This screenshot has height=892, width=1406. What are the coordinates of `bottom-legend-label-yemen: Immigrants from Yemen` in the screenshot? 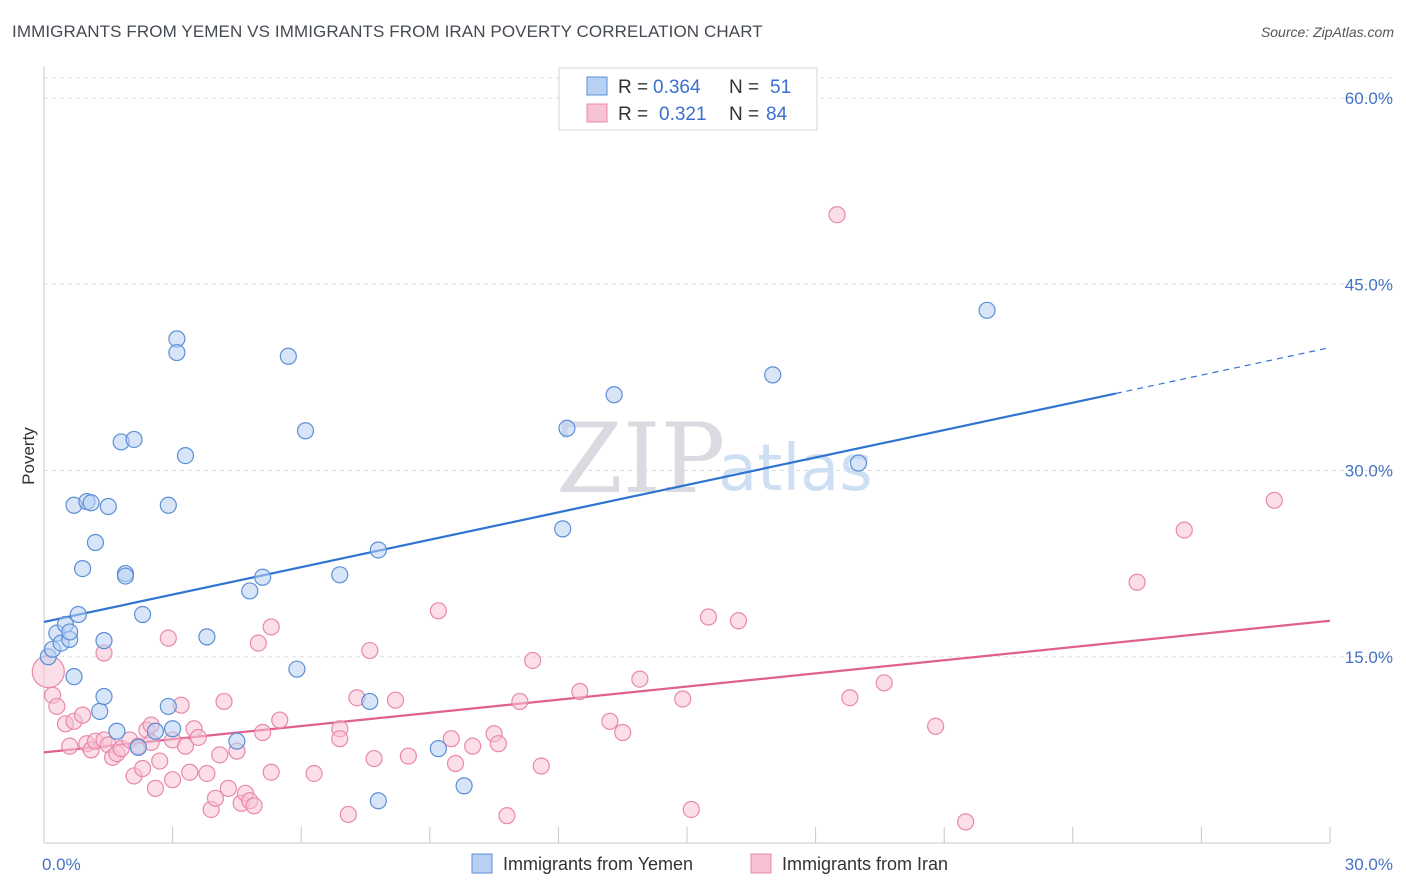 It's located at (598, 864).